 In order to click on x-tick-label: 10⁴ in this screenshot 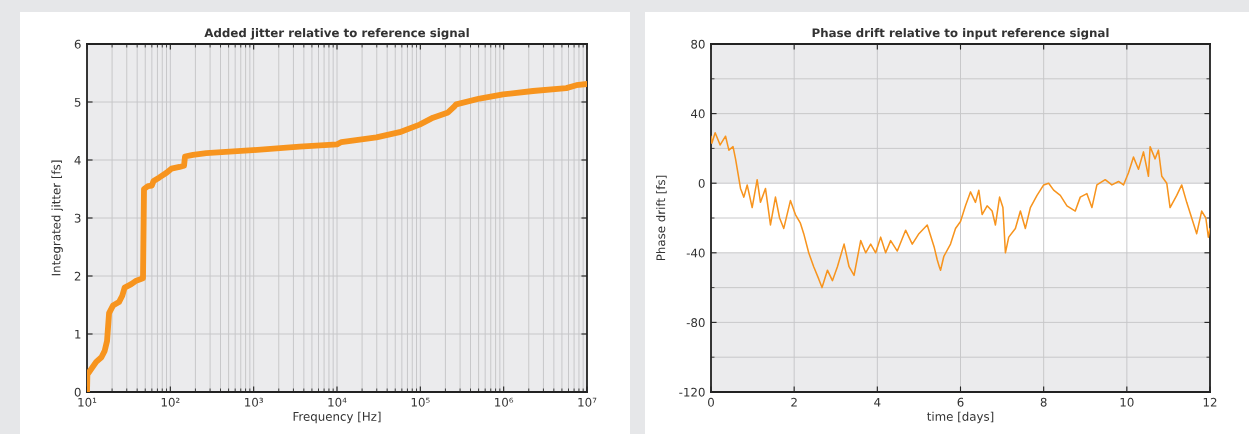, I will do `click(337, 402)`.